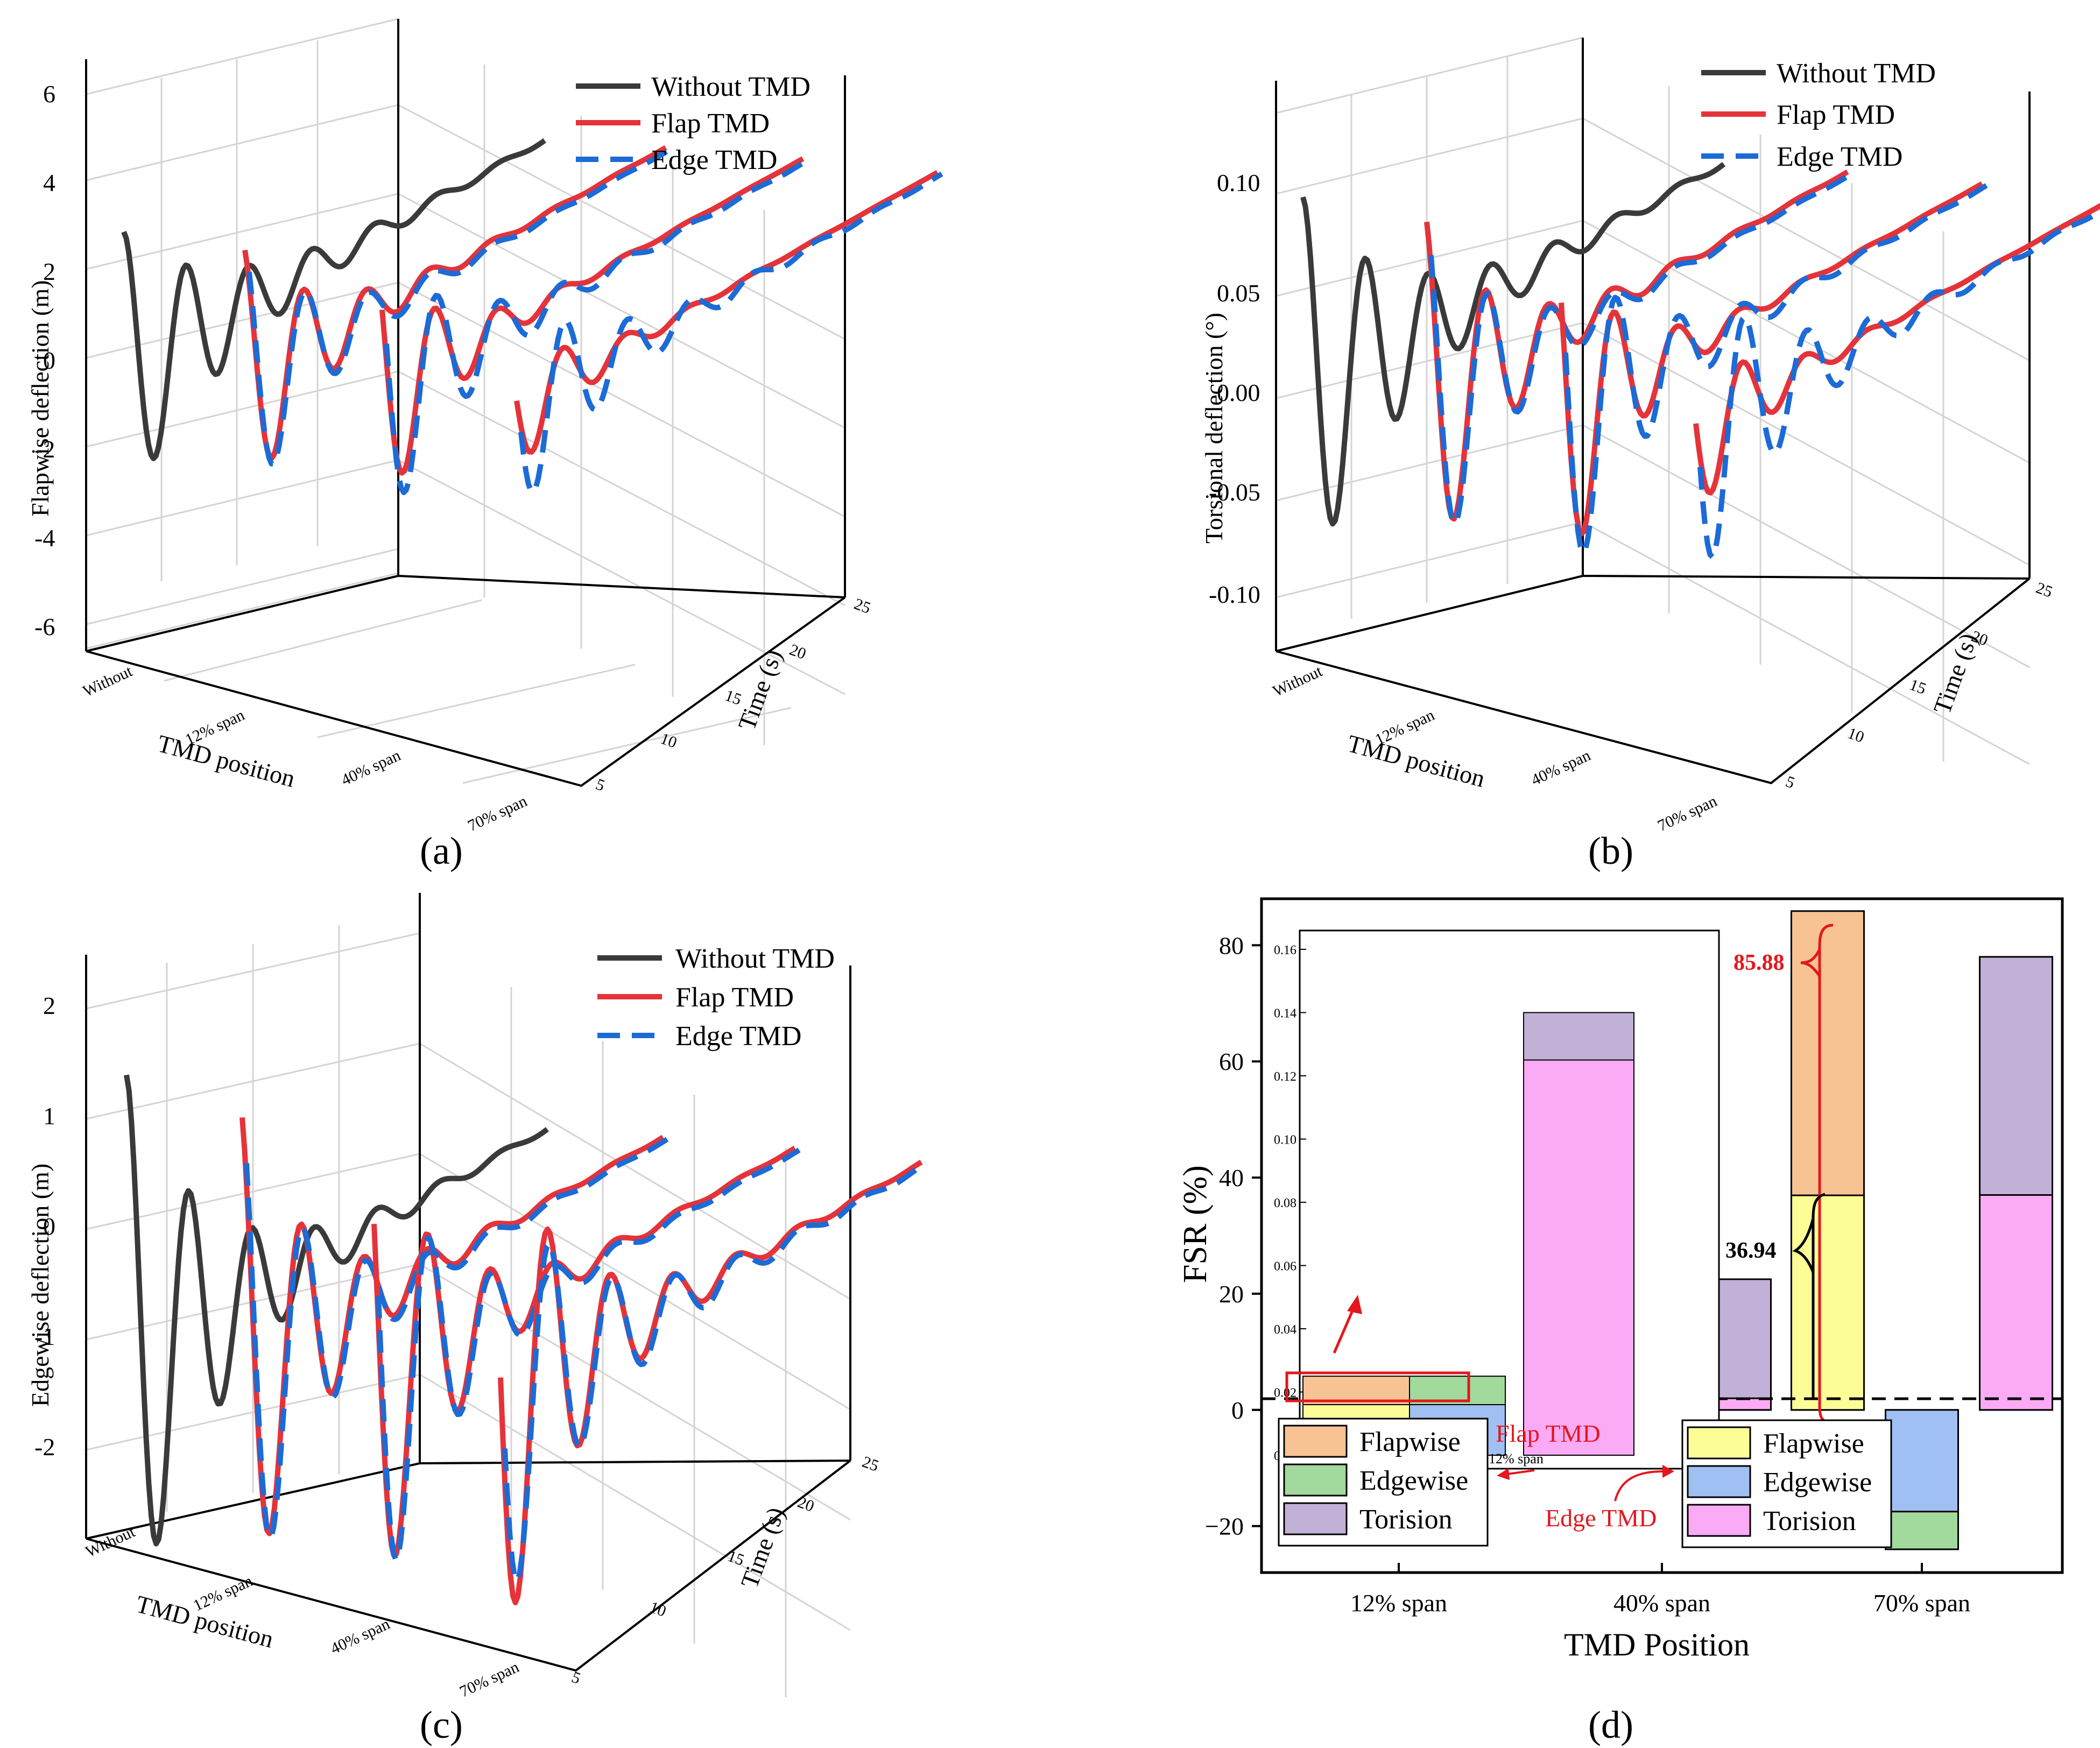 This screenshot has height=1748, width=2100. Describe the element at coordinates (44, 627) in the screenshot. I see `panel-a-z-tick: -6` at that location.